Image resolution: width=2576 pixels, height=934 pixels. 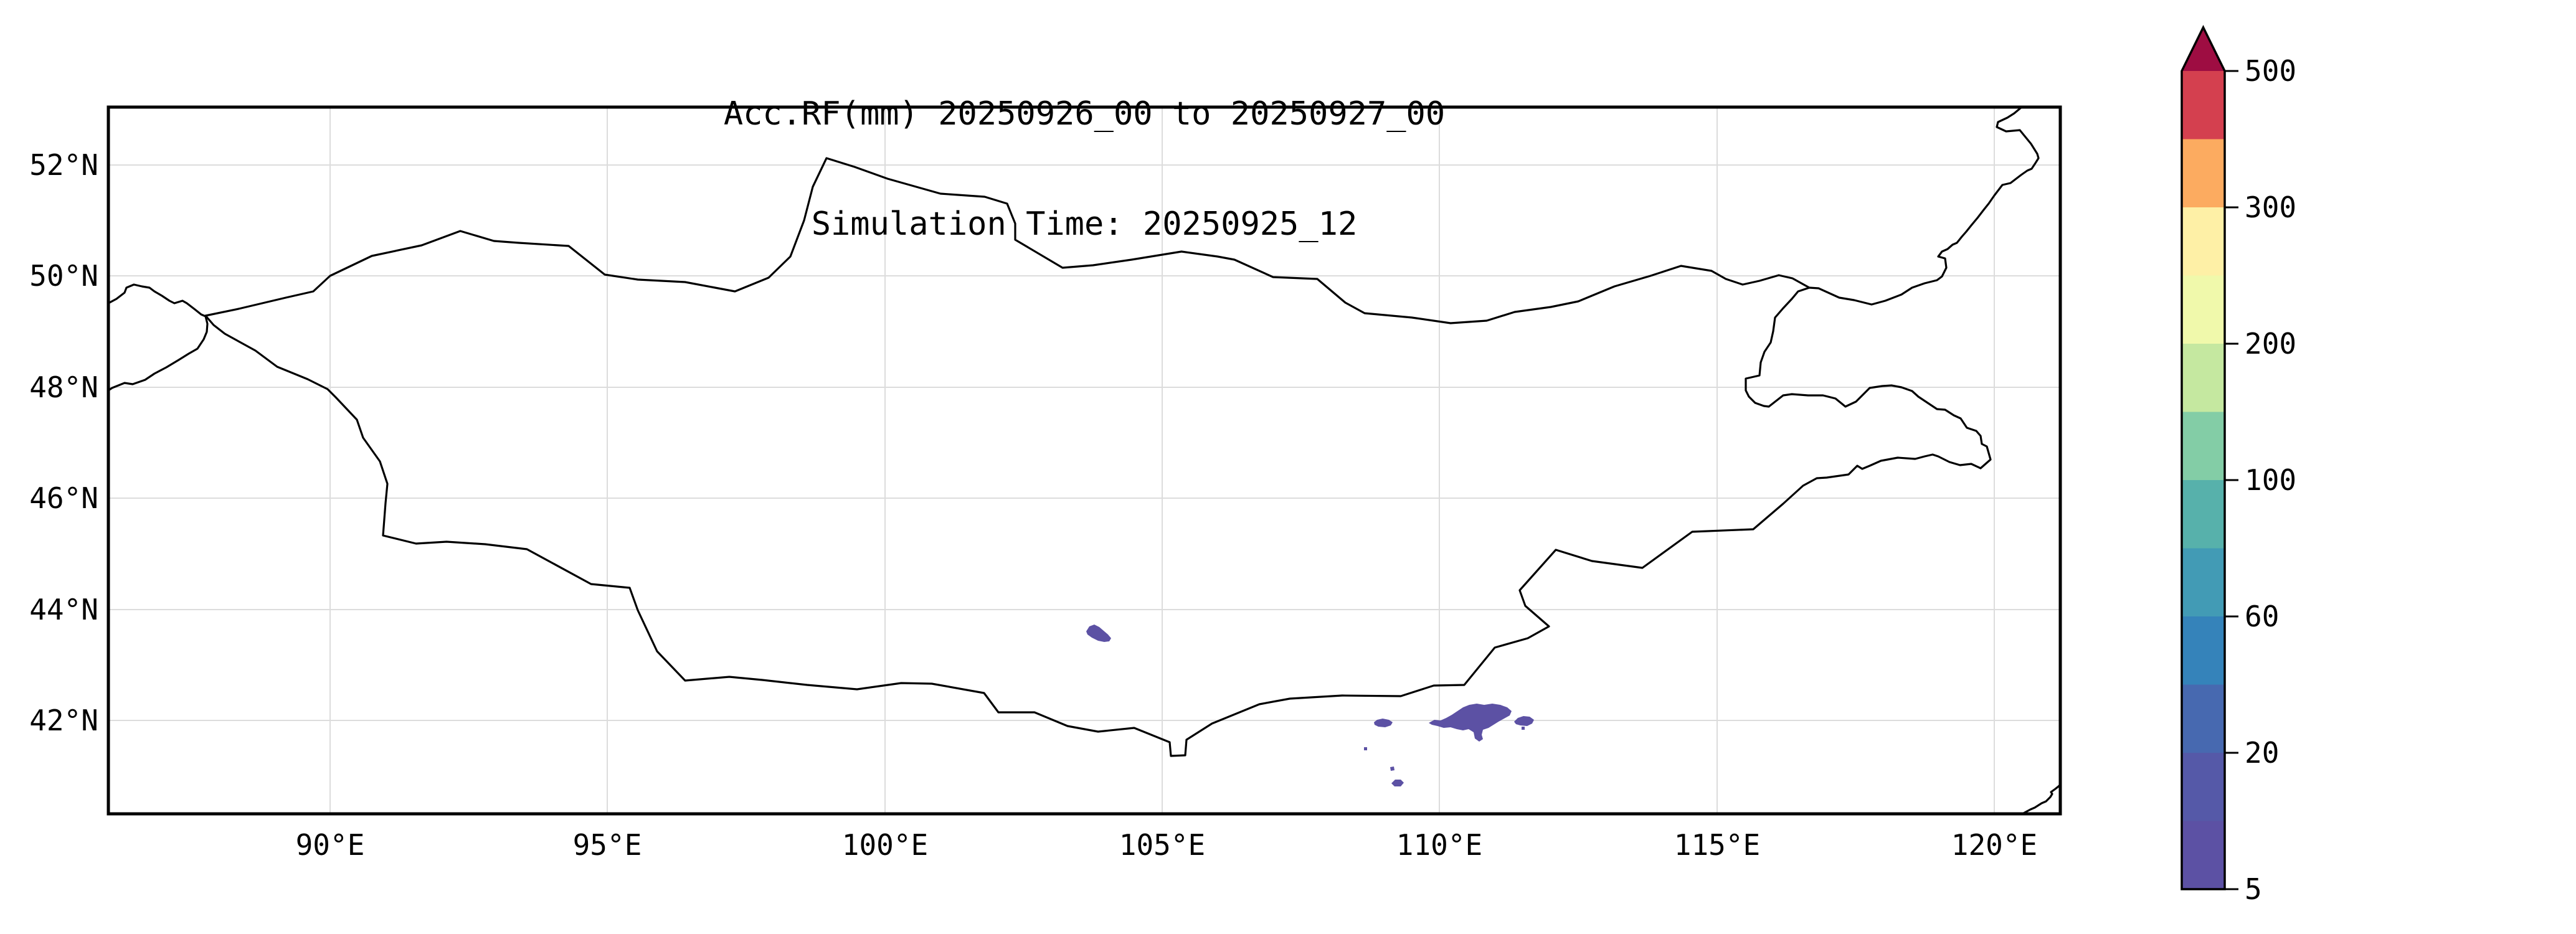 What do you see at coordinates (1924, 206) in the screenshot?
I see `border-border_ne_river` at bounding box center [1924, 206].